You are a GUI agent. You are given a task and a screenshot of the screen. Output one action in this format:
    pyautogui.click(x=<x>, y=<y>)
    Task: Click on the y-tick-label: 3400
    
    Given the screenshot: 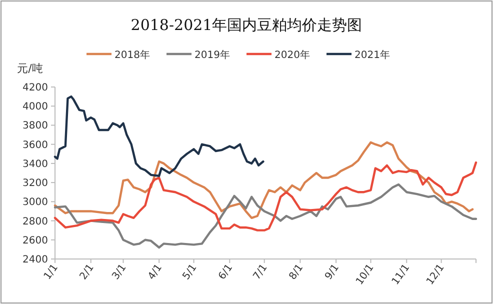 What is the action you would take?
    pyautogui.click(x=35, y=164)
    